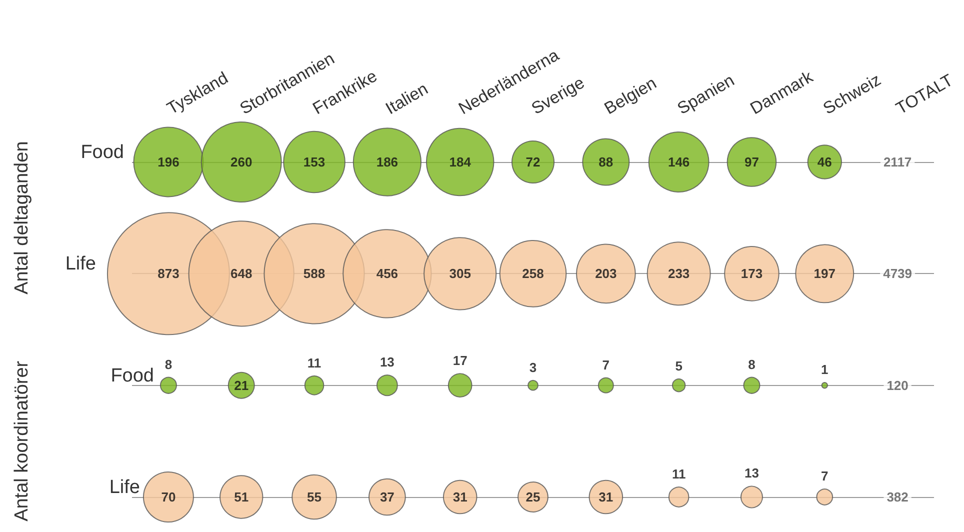 Image resolution: width=964 pixels, height=532 pixels. I want to click on data-label: 72, so click(533, 162).